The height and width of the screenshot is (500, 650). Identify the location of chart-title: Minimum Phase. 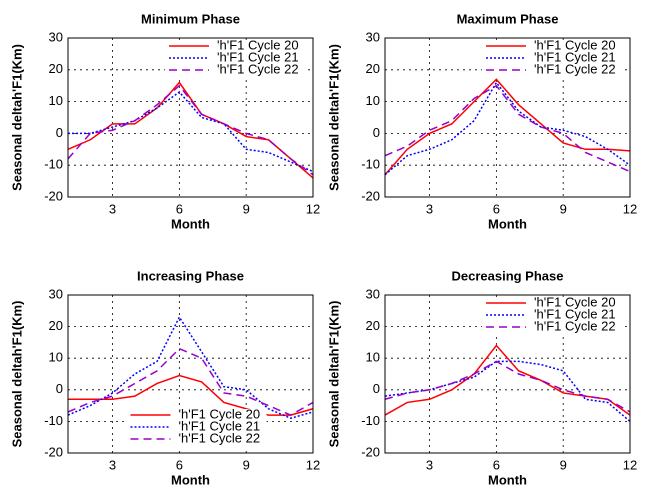
(190, 18).